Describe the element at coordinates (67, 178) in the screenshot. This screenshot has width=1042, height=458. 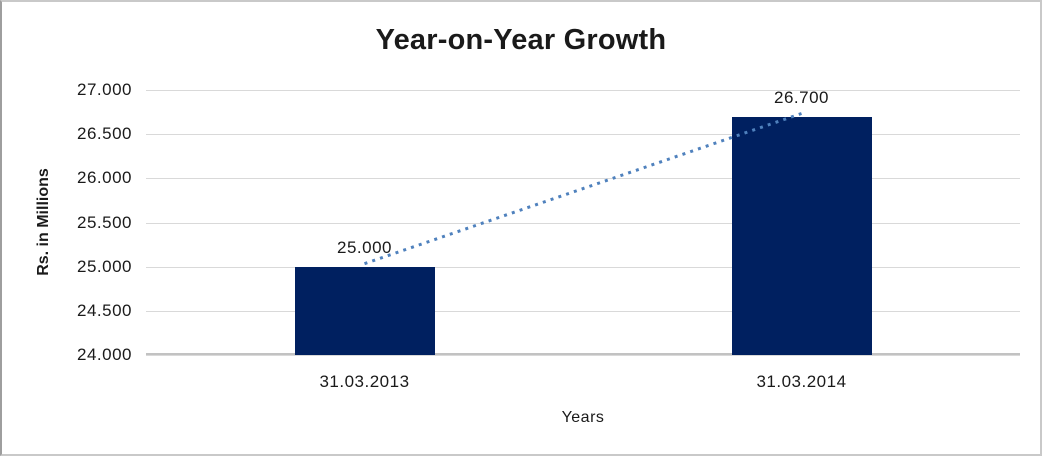
I see `y-tick-label: 26.000` at that location.